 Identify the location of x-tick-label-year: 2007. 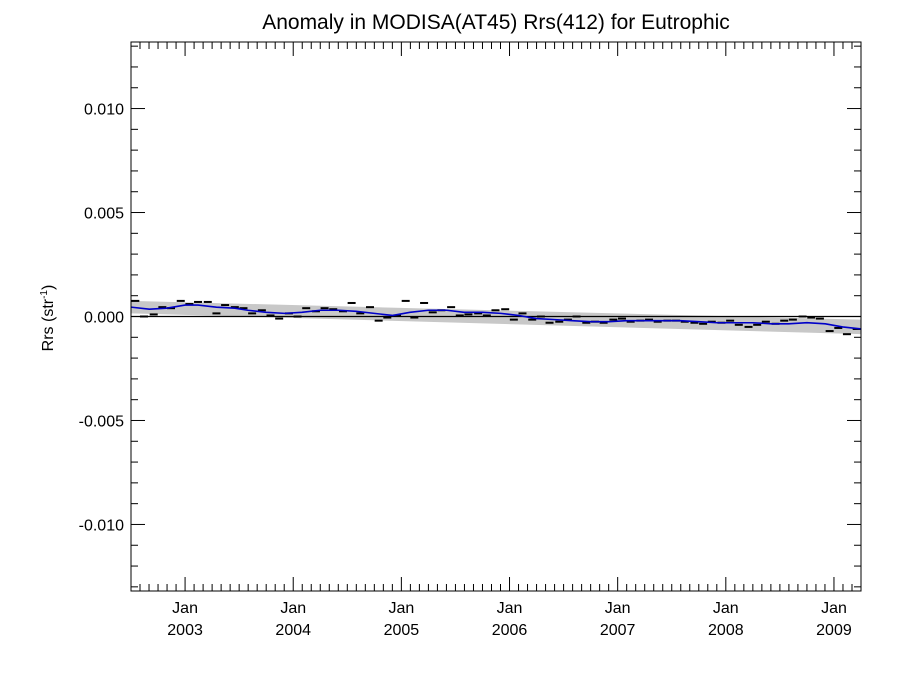
(618, 630).